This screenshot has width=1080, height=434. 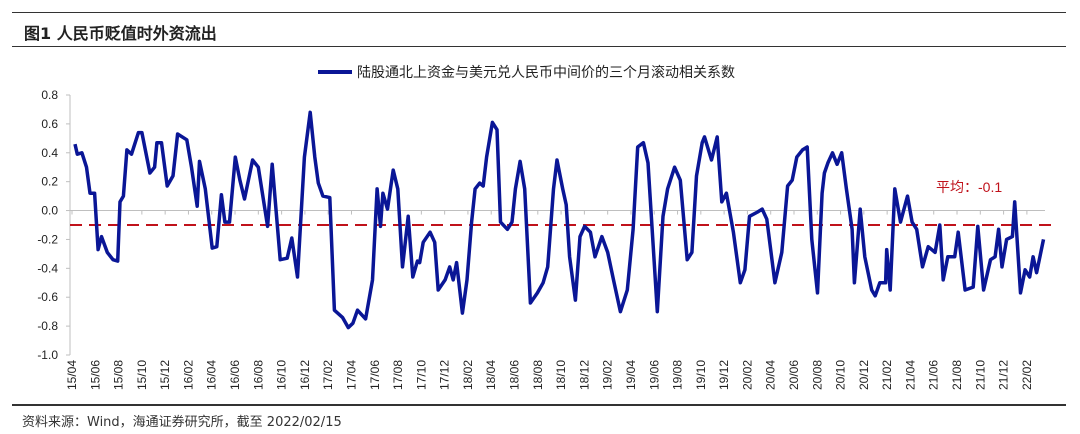 What do you see at coordinates (421, 375) in the screenshot?
I see `x-tick-label: 17/10` at bounding box center [421, 375].